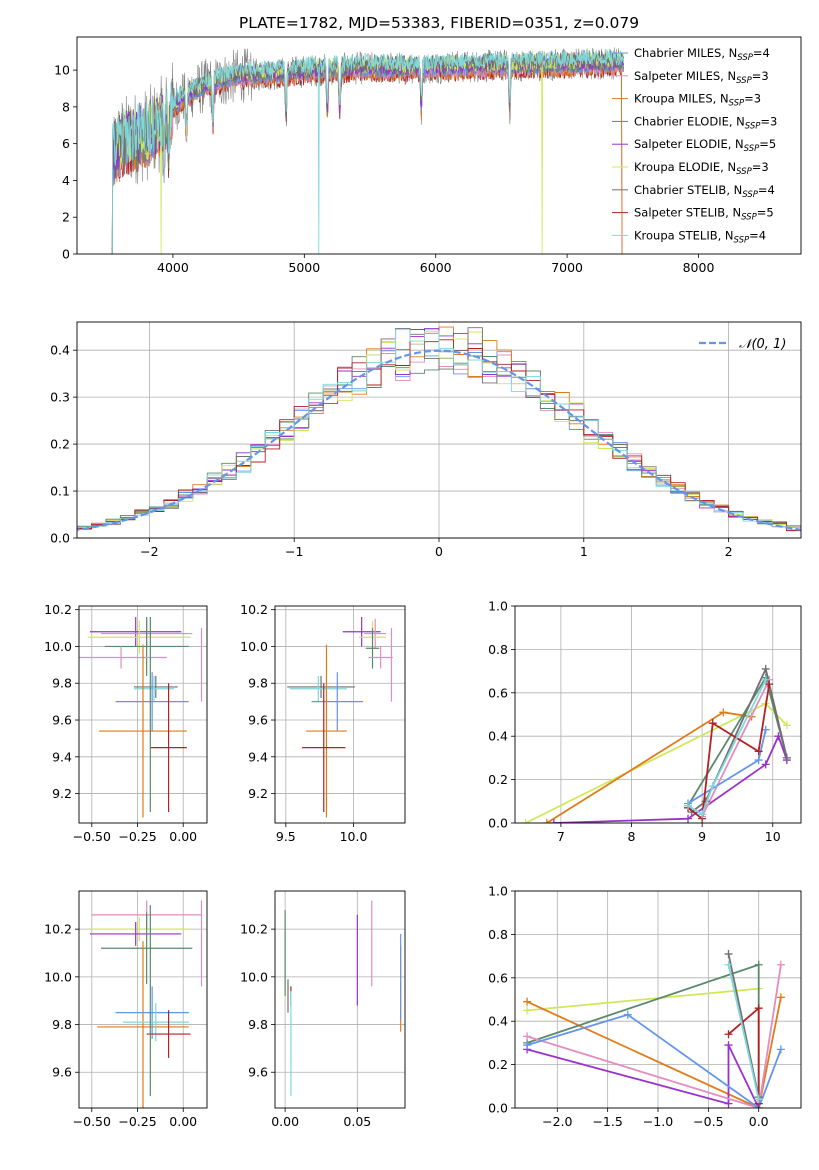 This screenshot has height=1170, width=819. Describe the element at coordinates (557, 1121) in the screenshot. I see `x-tick-label: −2.0` at that location.